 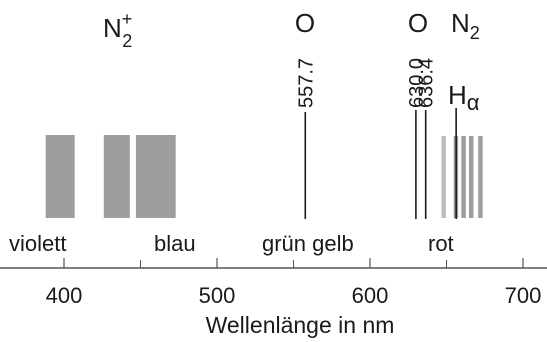 What do you see at coordinates (305, 23) in the screenshot?
I see `species-o-green: O` at bounding box center [305, 23].